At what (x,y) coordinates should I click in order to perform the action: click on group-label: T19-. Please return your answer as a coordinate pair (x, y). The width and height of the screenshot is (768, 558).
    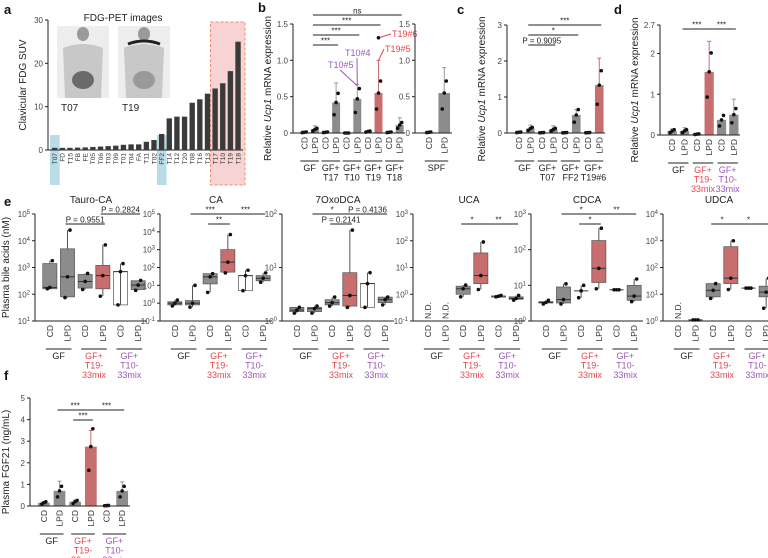
    Looking at the image, I should click on (472, 366).